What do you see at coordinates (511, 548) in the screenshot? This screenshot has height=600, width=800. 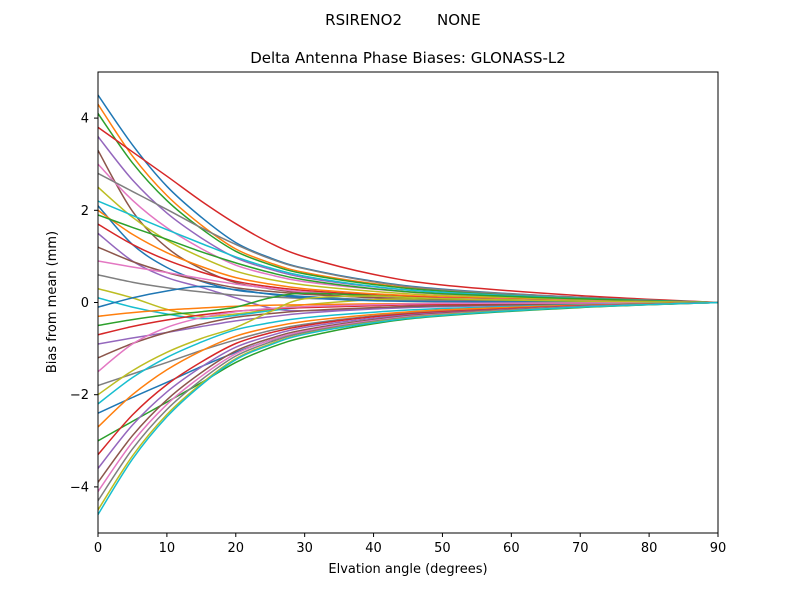 I see `x-tick-label: 60` at bounding box center [511, 548].